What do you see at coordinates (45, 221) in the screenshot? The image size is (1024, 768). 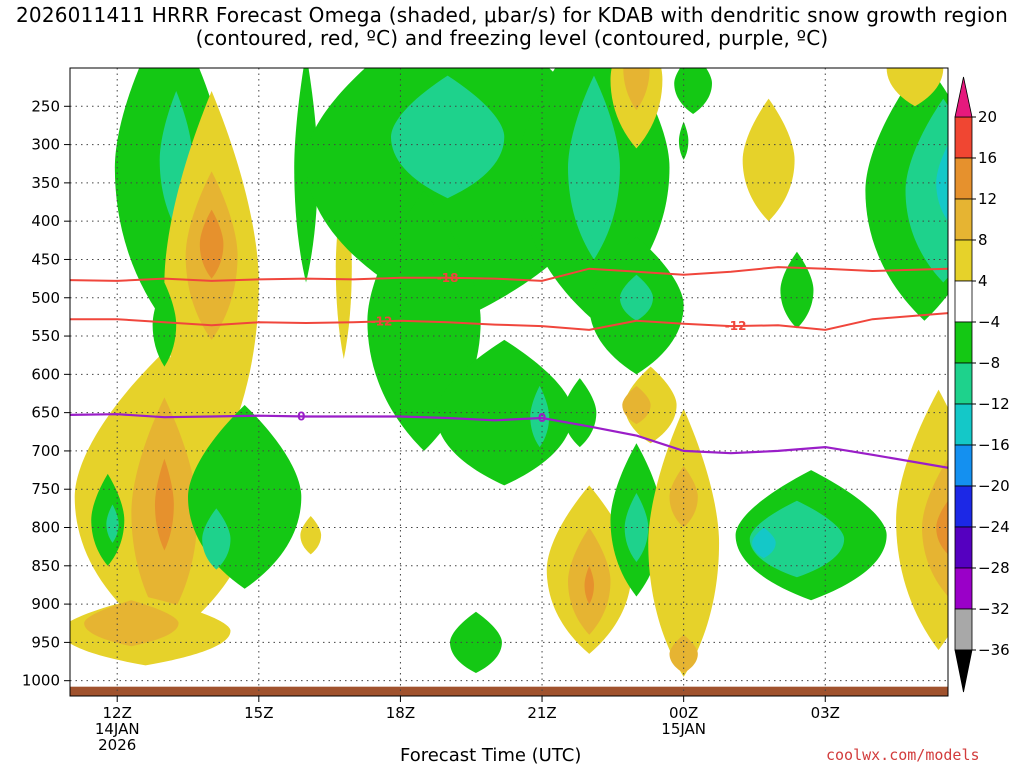 I see `y-tick-label: 400` at bounding box center [45, 221].